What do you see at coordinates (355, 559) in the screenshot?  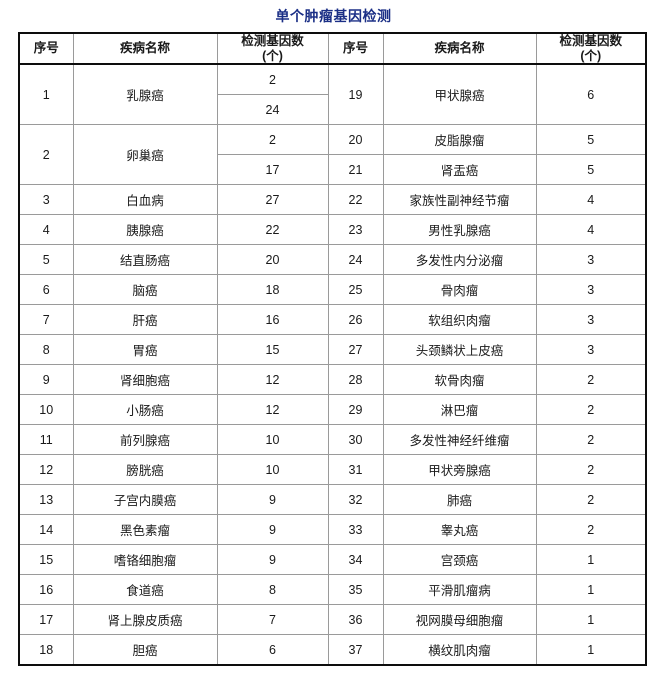 I see `row-index-right: 34` at bounding box center [355, 559].